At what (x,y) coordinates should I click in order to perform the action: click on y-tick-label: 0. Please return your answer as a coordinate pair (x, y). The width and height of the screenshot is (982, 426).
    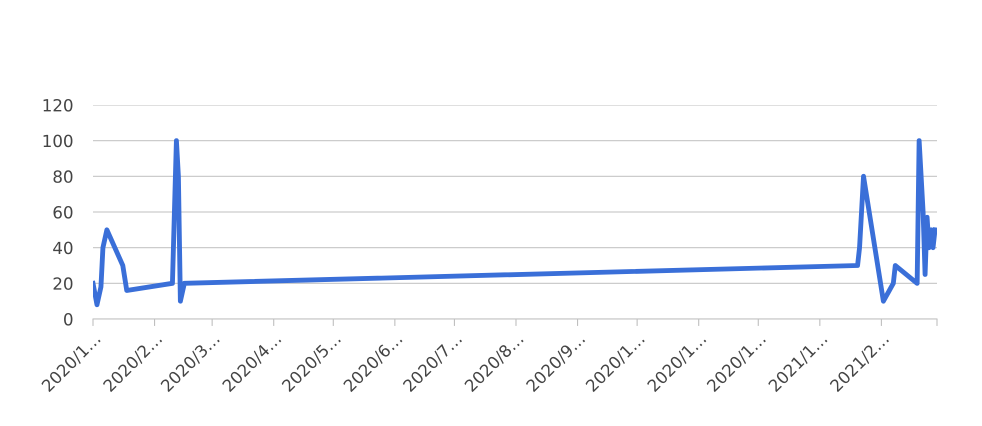
    Looking at the image, I should click on (68, 319).